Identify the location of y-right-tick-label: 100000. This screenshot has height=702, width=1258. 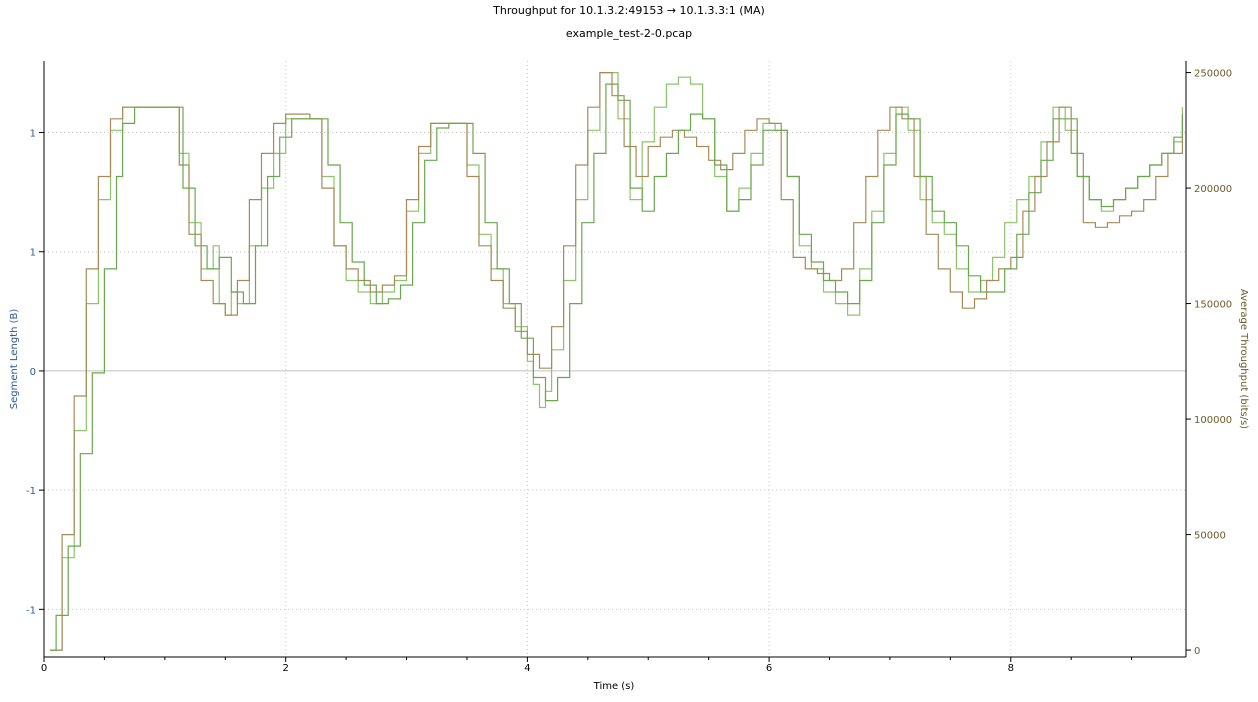
(1213, 420).